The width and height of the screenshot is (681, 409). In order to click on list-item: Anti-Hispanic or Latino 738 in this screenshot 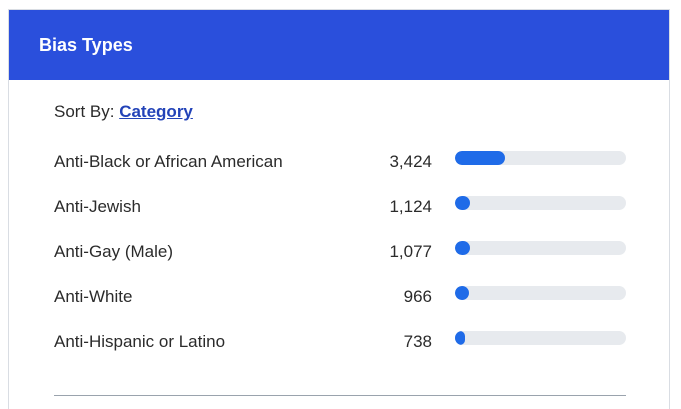, I will do `click(344, 348)`.